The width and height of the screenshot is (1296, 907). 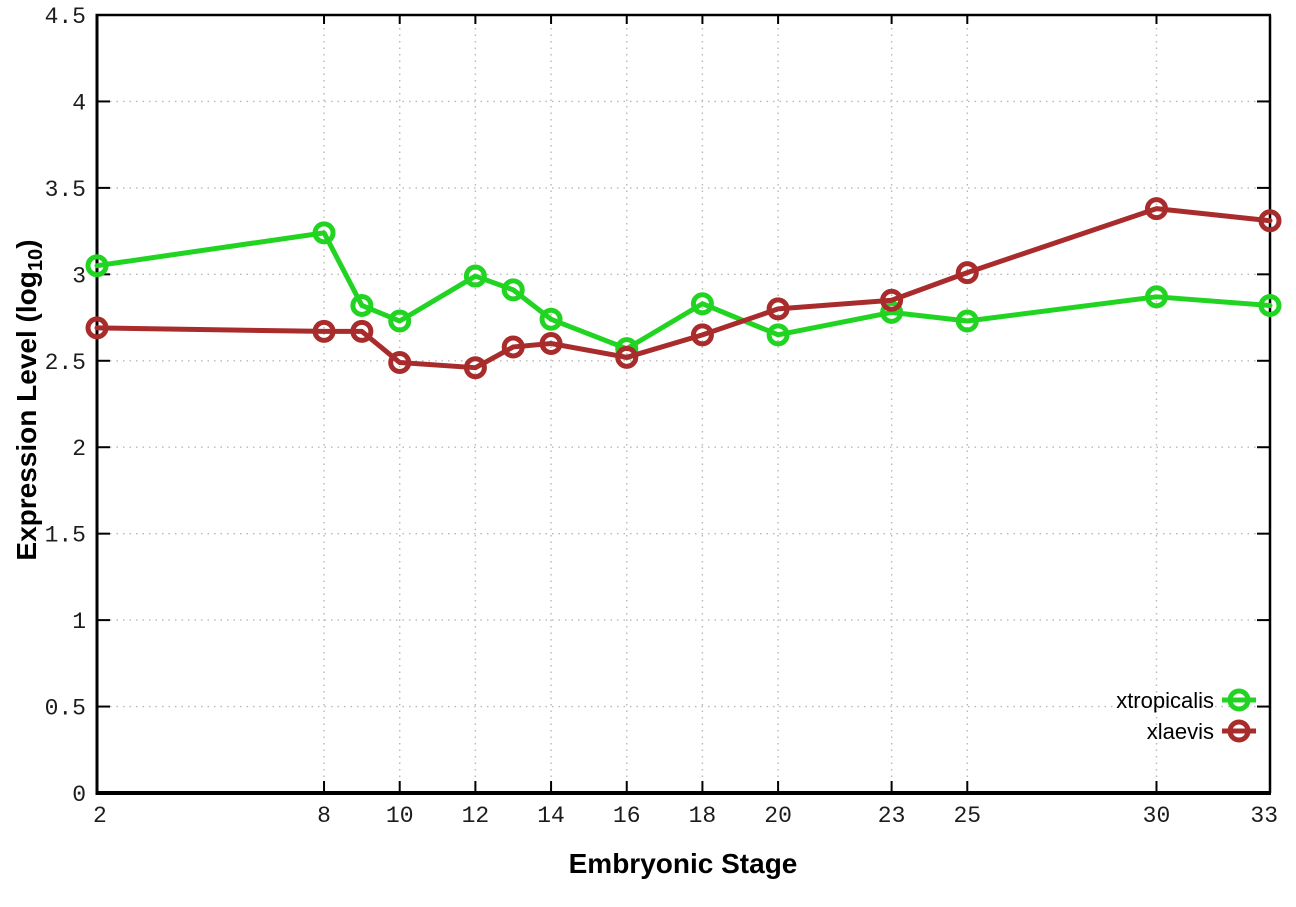 What do you see at coordinates (551, 816) in the screenshot?
I see `x-tick-label: 14` at bounding box center [551, 816].